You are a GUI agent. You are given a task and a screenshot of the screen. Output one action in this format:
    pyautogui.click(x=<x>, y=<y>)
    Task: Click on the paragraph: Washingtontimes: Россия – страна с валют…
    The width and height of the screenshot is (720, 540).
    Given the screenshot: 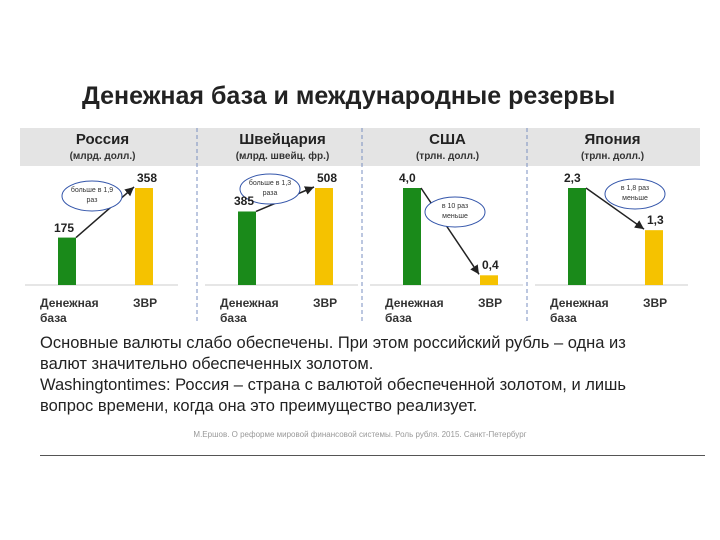 What is the action you would take?
    pyautogui.click(x=333, y=395)
    